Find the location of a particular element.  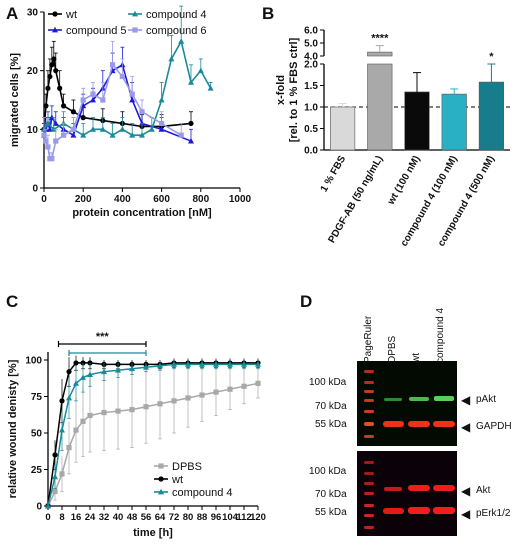

x-tick-label: 16 is located at coordinates (76, 517).